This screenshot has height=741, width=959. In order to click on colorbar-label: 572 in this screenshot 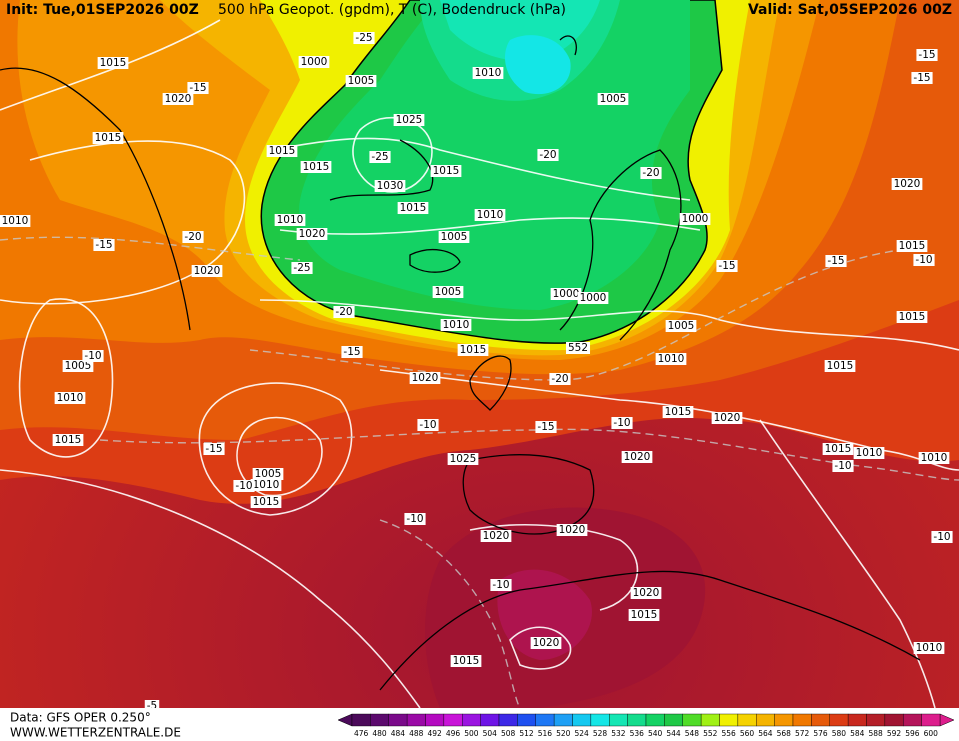, I will do `click(802, 733)`.